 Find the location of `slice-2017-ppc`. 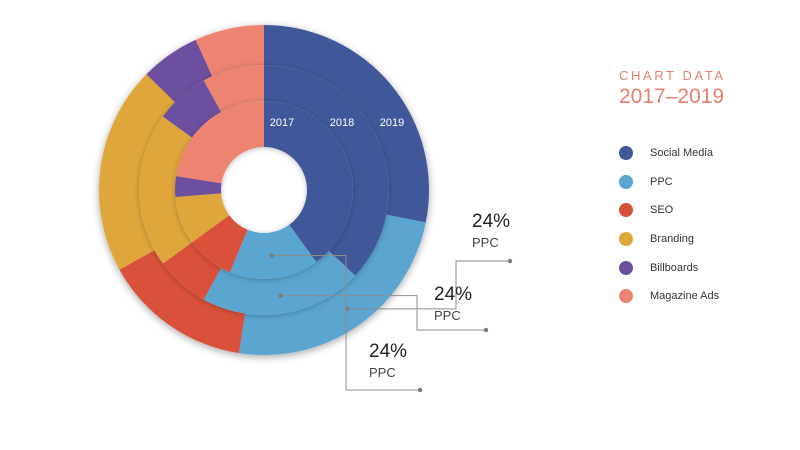

slice-2017-ppc is located at coordinates (273, 251).